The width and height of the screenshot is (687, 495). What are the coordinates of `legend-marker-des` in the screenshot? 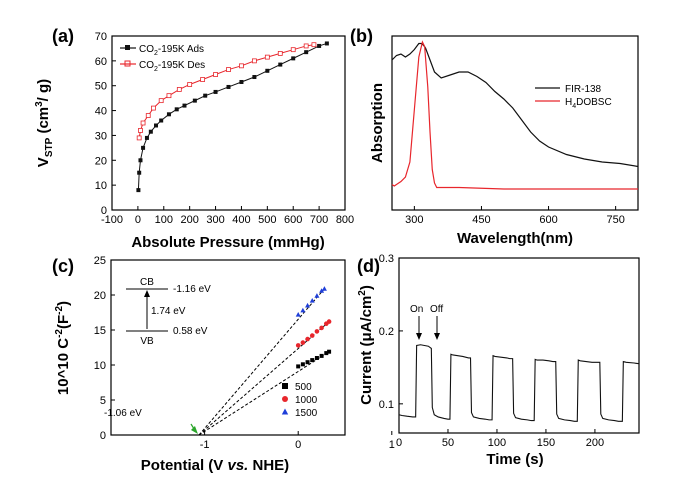 It's located at (127, 63).